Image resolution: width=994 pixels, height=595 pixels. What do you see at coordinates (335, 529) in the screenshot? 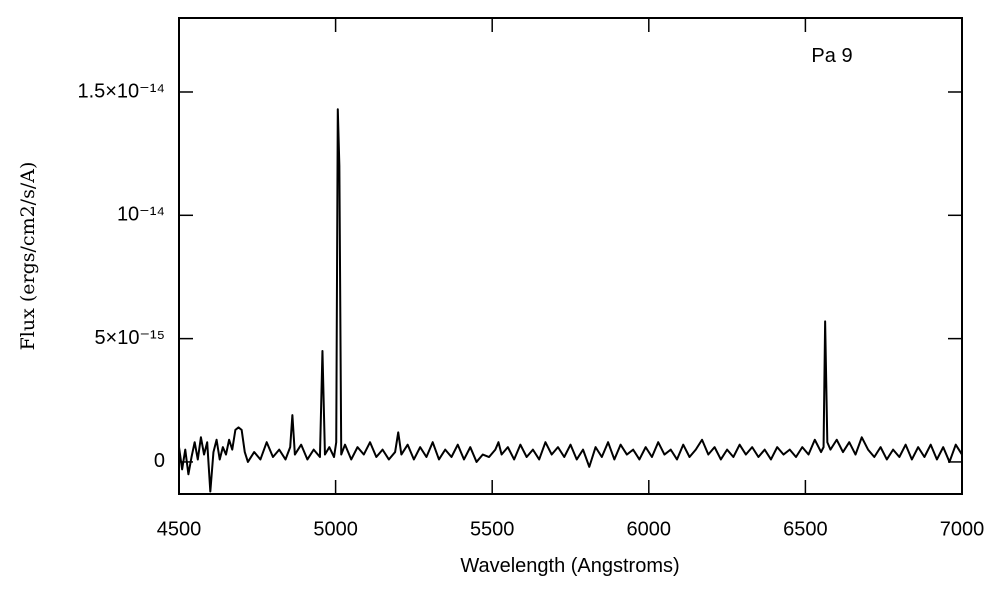
I see `x-tick-label: 5000` at bounding box center [335, 529].